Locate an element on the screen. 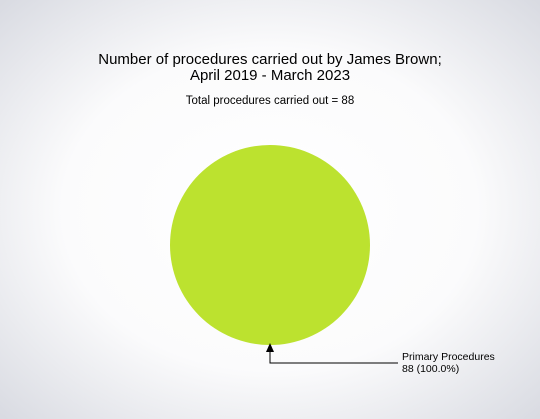  leader-arrow is located at coordinates (270, 347).